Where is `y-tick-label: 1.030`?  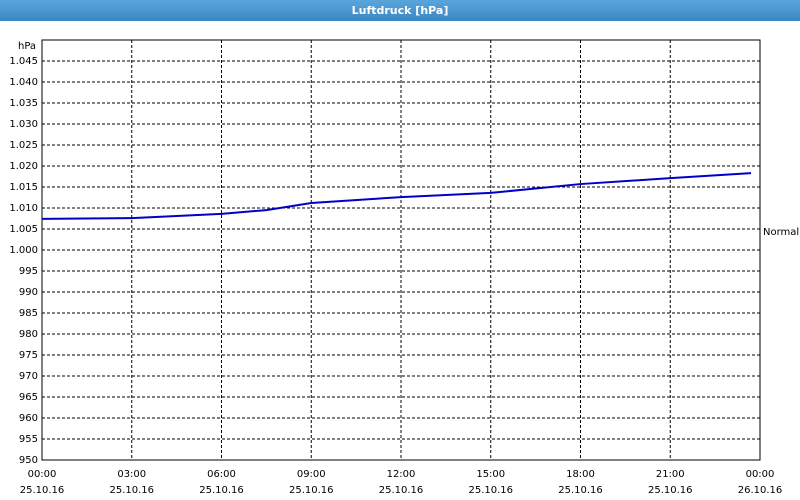
y-tick-label: 1.030 is located at coordinates (23, 124).